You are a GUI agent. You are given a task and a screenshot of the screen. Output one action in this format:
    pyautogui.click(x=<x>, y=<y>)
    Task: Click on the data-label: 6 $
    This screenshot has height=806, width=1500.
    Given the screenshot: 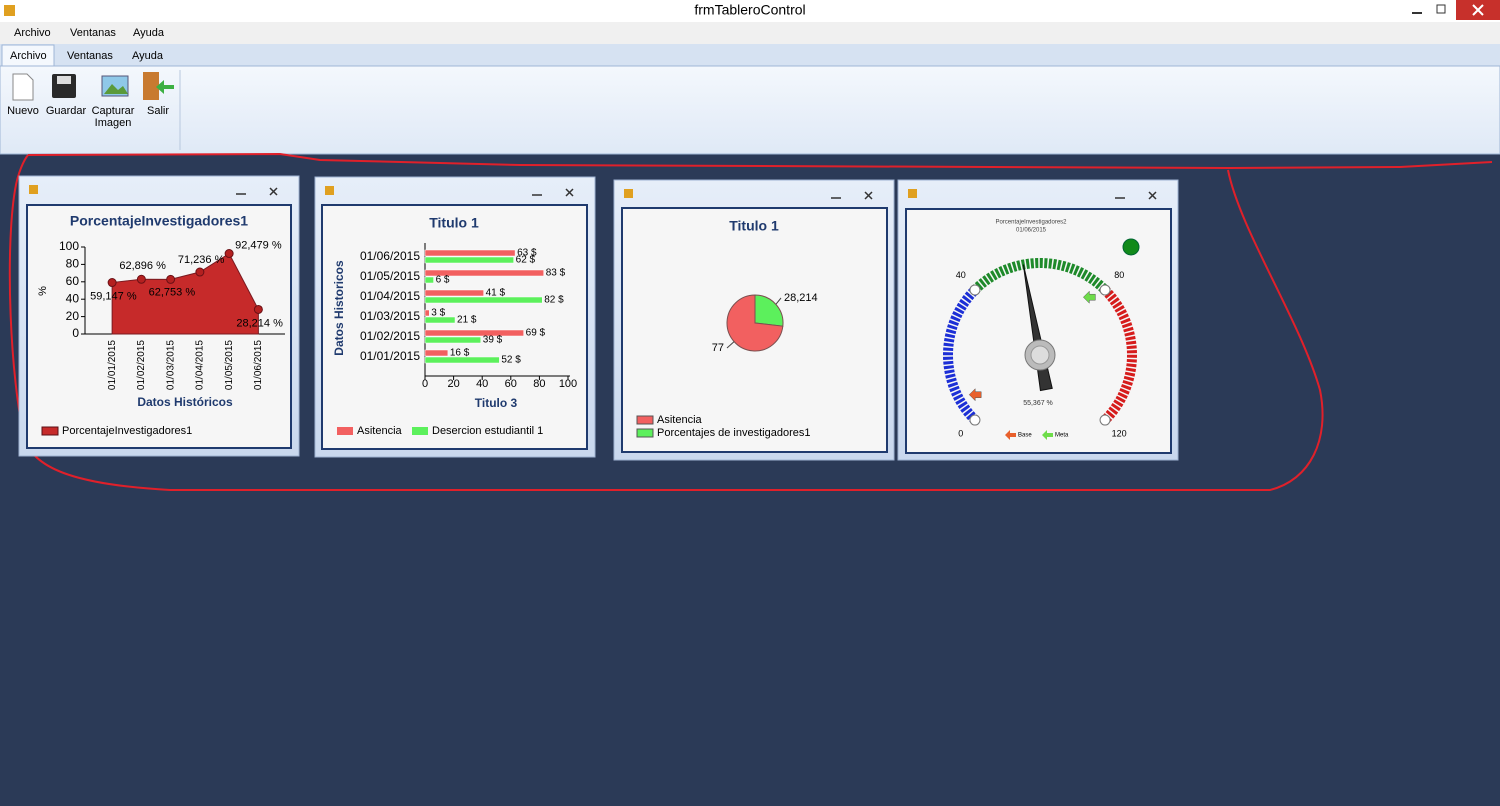 What is the action you would take?
    pyautogui.click(x=443, y=280)
    